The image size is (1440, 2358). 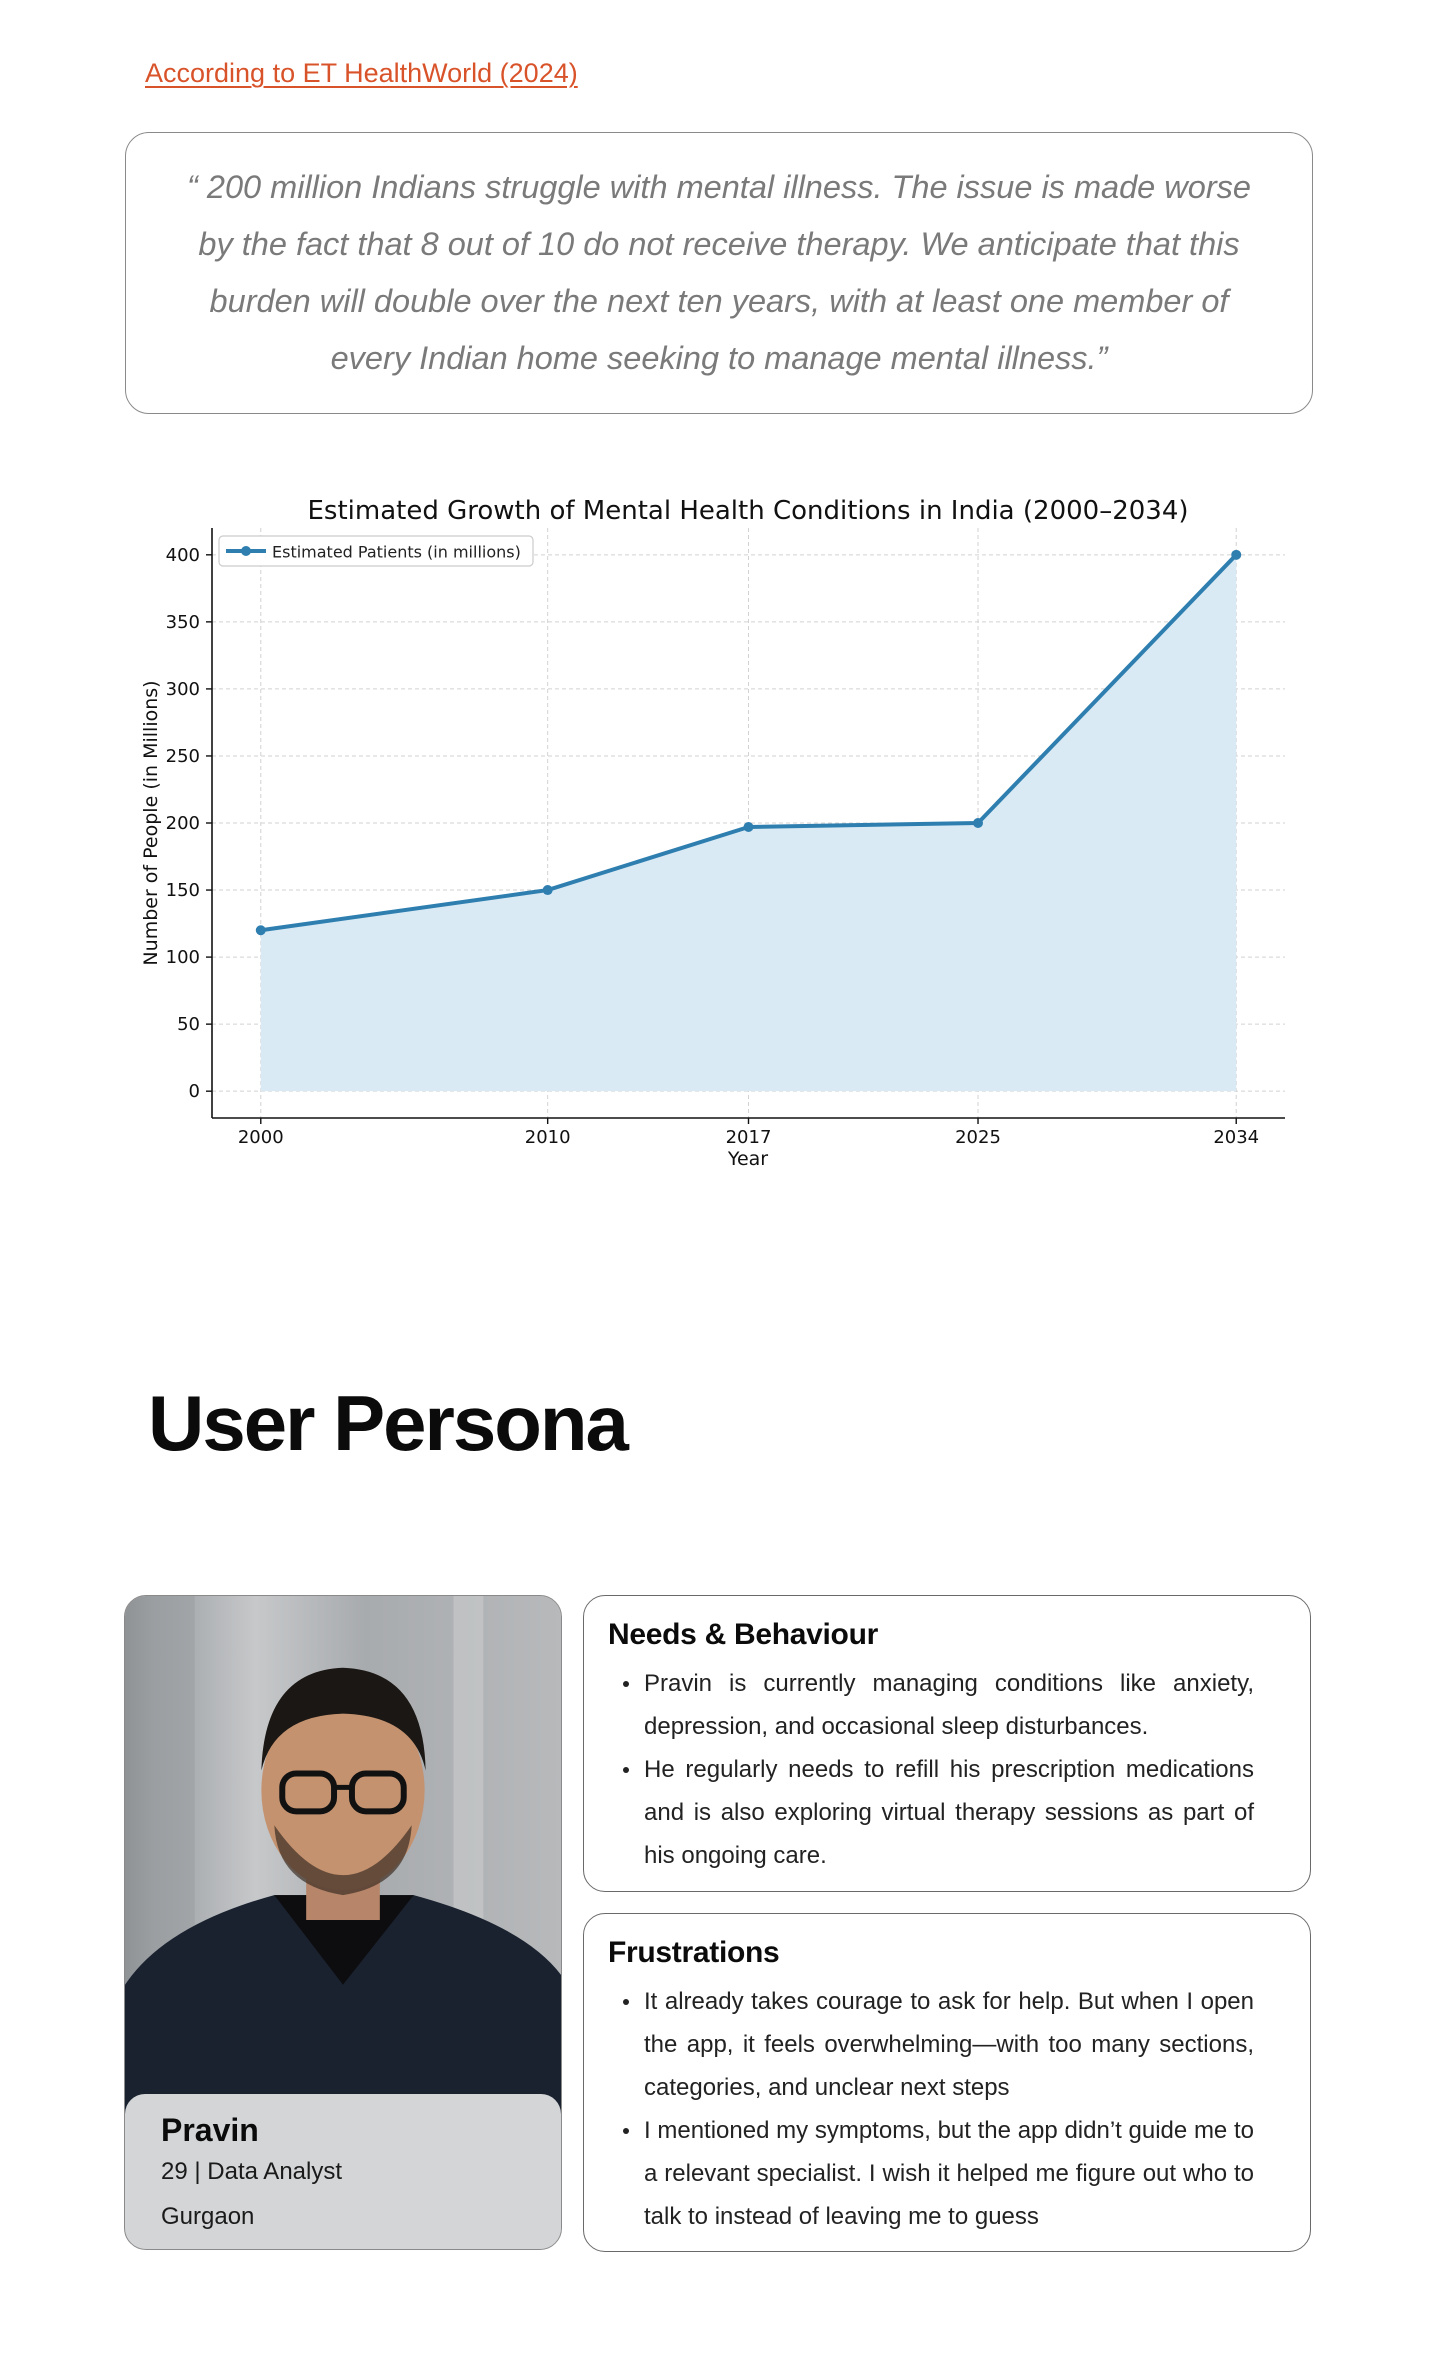 What do you see at coordinates (252, 2171) in the screenshot?
I see `persona-meta: 29 | Data Analyst` at bounding box center [252, 2171].